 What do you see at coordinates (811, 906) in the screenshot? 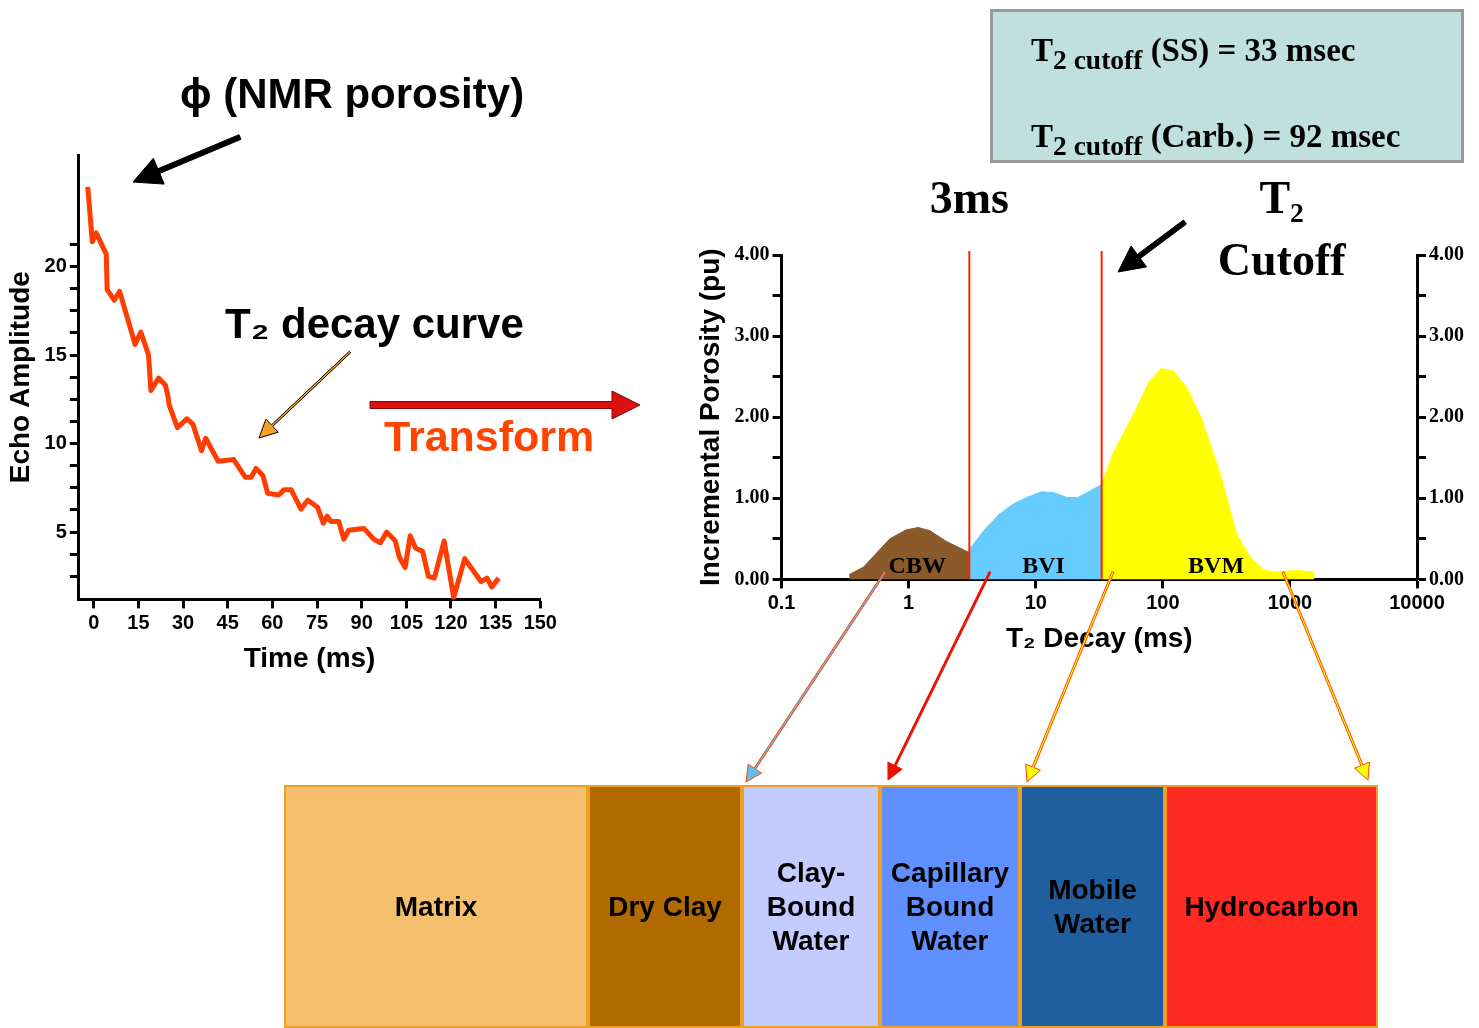
I see `category-label: Clay-Bound Water` at bounding box center [811, 906].